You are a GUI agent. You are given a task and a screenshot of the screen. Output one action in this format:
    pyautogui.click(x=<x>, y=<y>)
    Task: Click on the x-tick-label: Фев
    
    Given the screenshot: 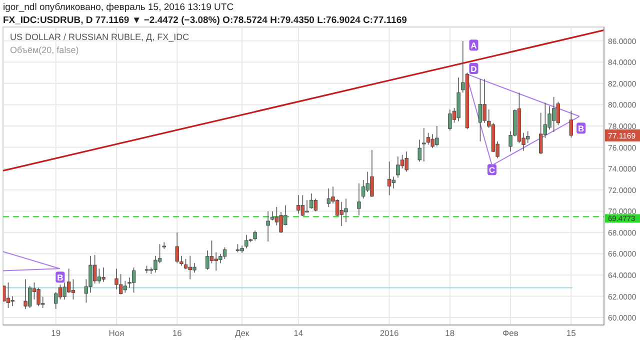 What is the action you would take?
    pyautogui.click(x=510, y=333)
    